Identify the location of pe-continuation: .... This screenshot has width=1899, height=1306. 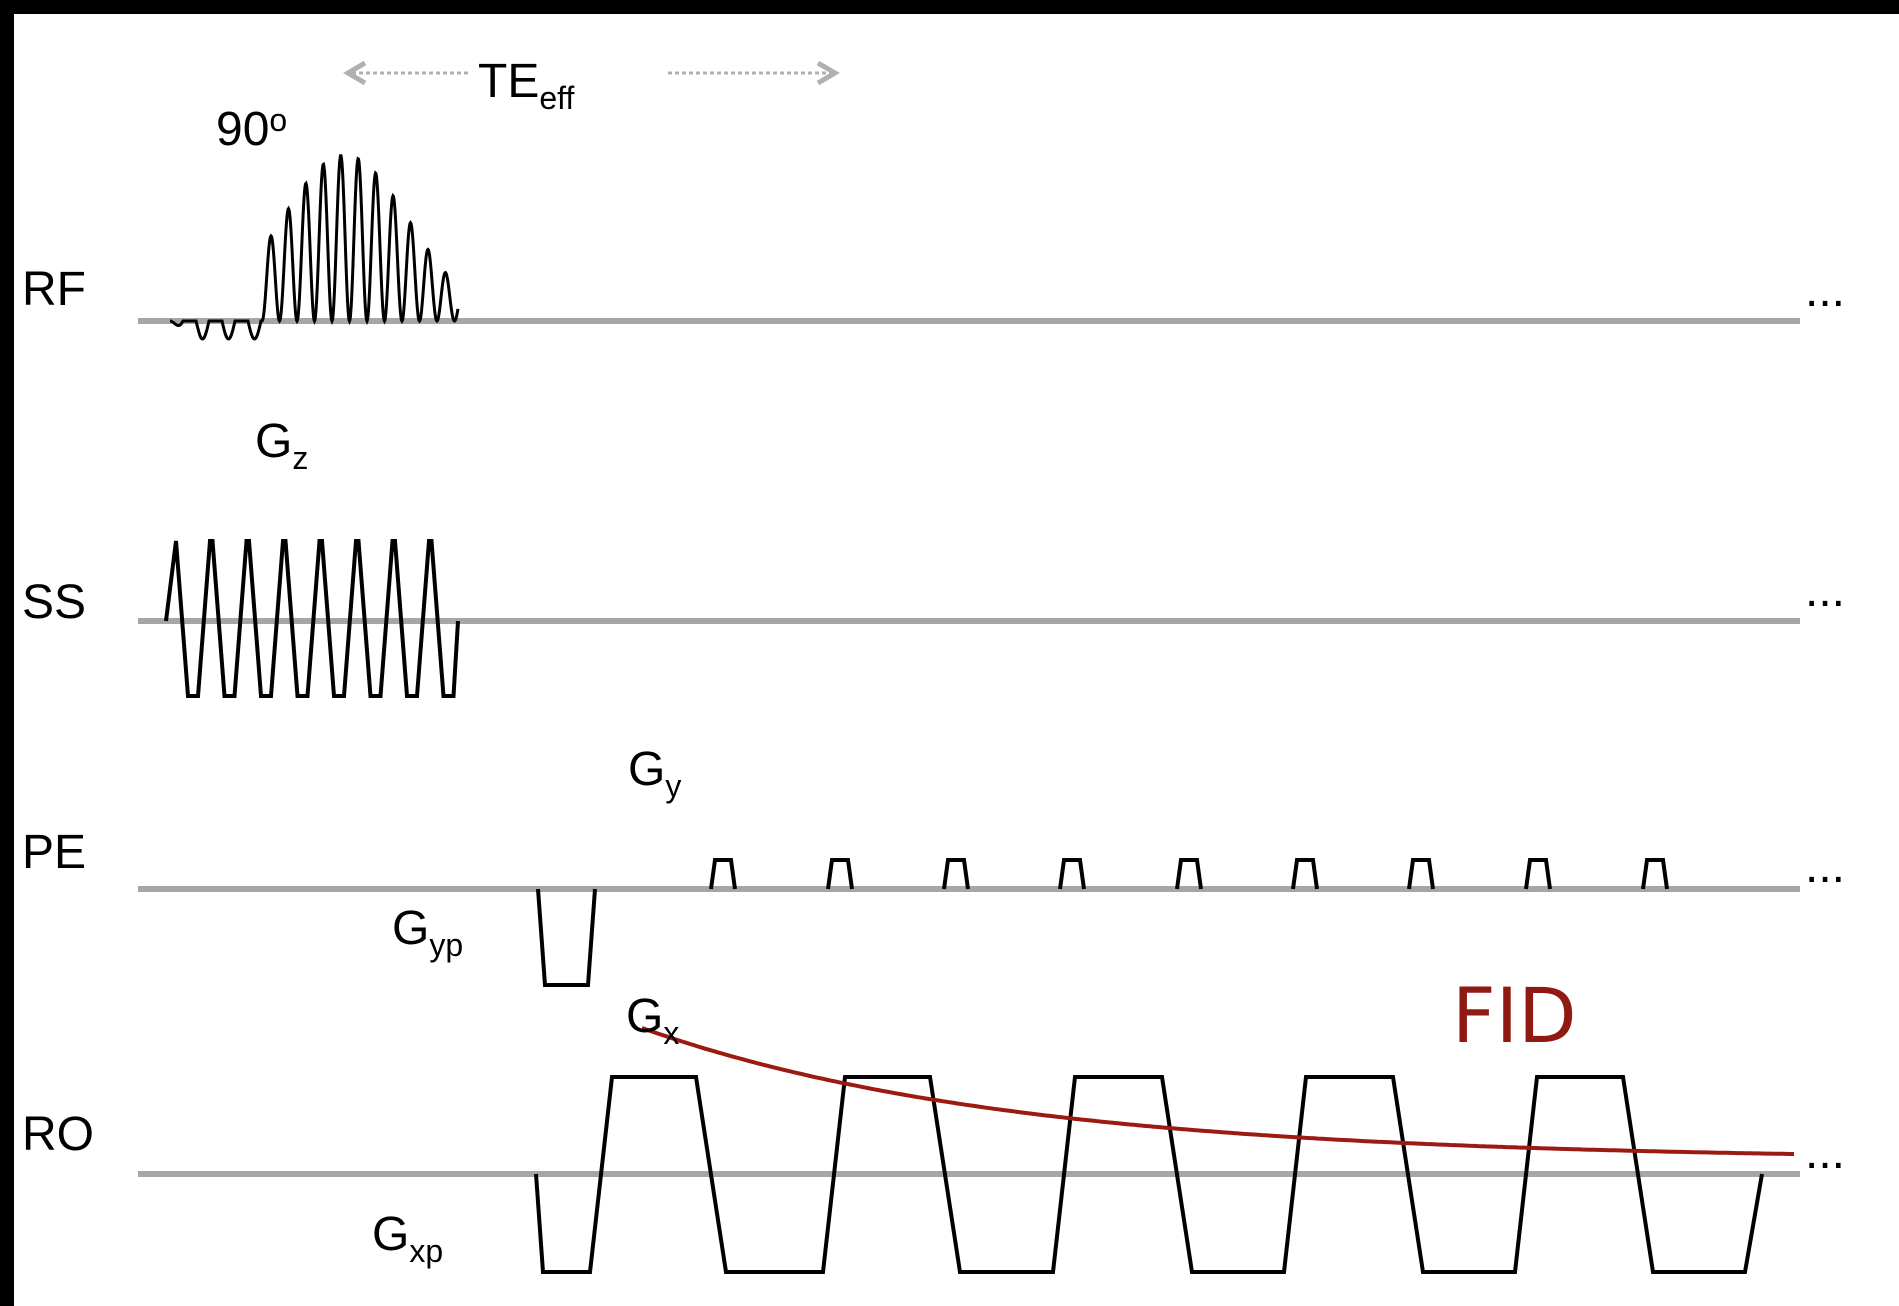
(1825, 866).